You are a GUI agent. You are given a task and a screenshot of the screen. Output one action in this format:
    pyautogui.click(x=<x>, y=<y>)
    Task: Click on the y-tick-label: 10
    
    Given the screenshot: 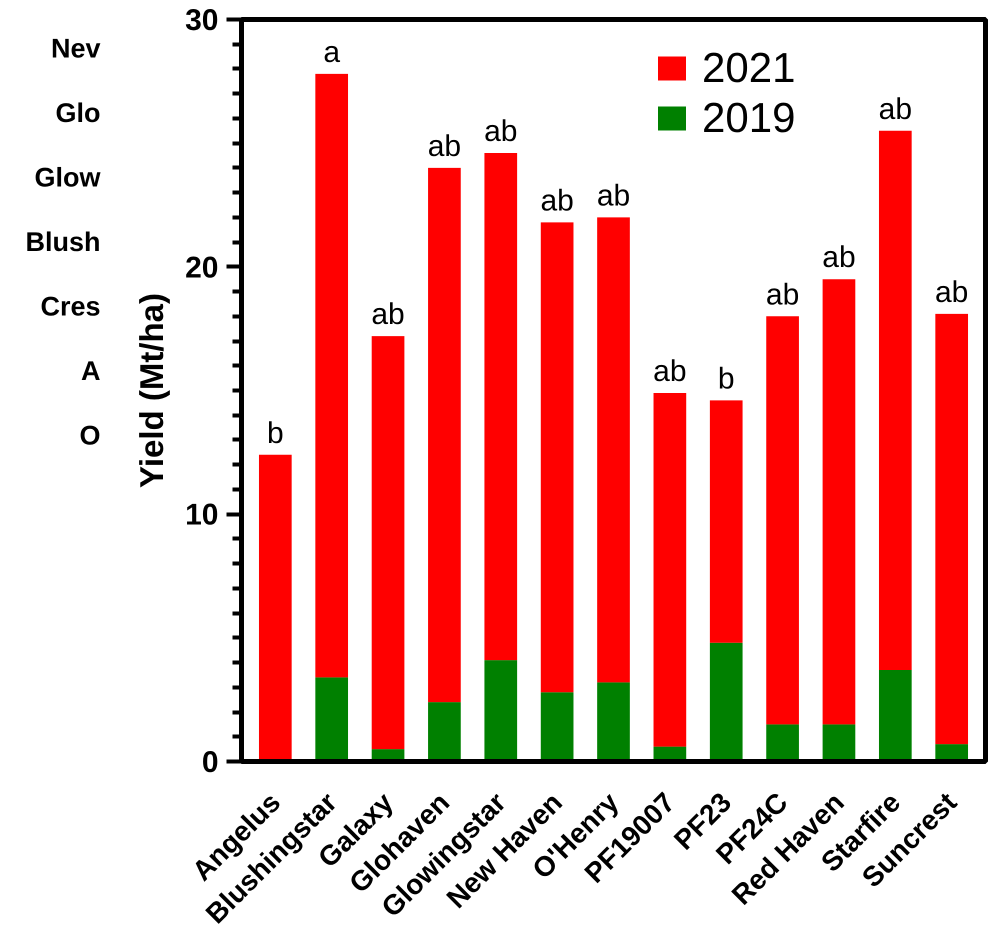 What is the action you would take?
    pyautogui.click(x=202, y=515)
    